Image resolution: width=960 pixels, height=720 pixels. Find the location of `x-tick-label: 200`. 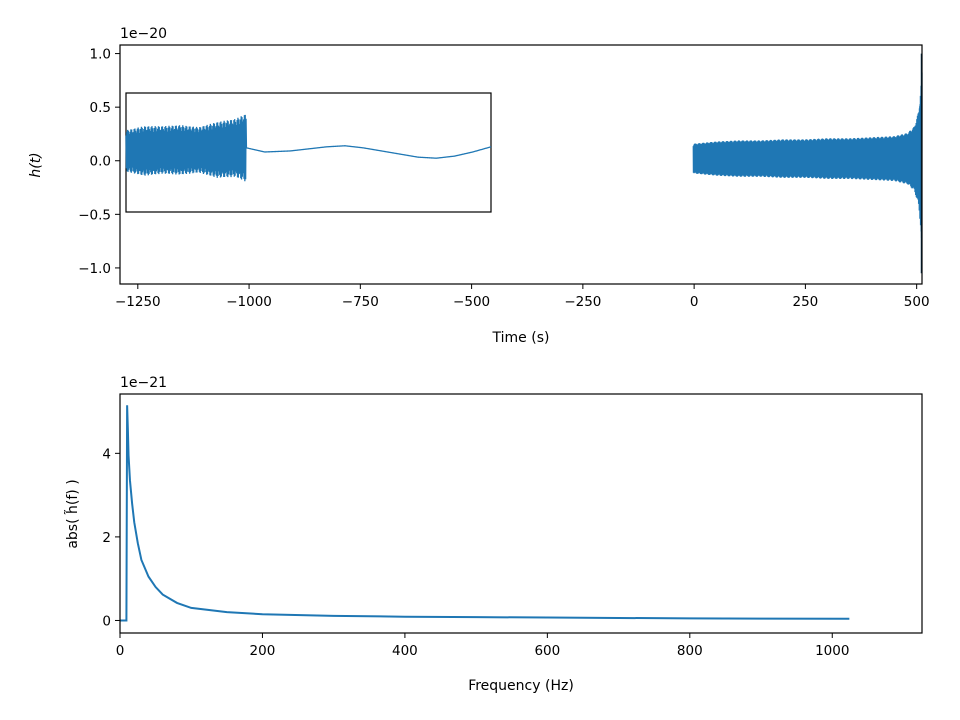

x-tick-label: 200 is located at coordinates (263, 651).